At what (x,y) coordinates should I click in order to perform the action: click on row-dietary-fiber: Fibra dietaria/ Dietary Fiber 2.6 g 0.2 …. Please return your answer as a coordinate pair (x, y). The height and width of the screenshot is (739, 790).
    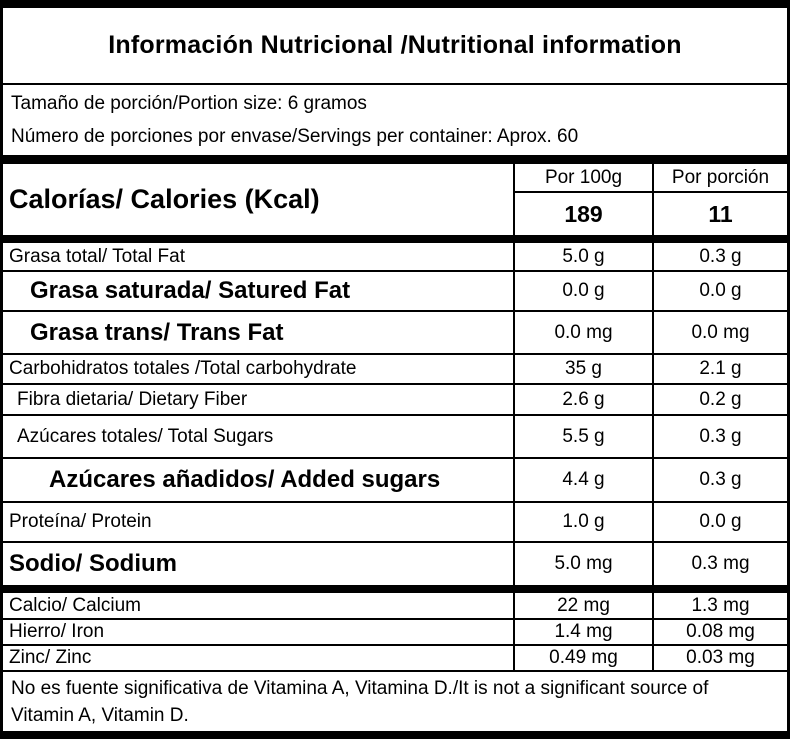
    Looking at the image, I should click on (395, 398).